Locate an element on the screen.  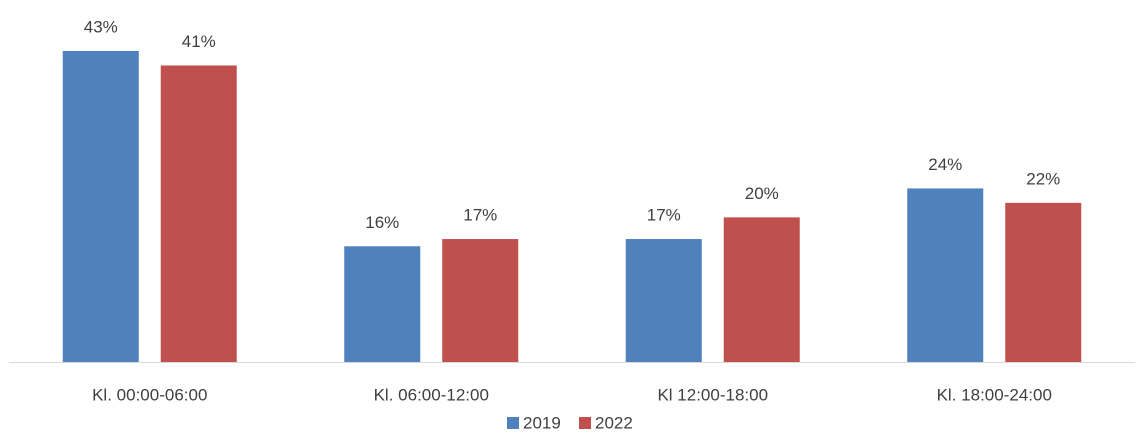
x-tick-label: Kl. 18:00-24:00 is located at coordinates (994, 394).